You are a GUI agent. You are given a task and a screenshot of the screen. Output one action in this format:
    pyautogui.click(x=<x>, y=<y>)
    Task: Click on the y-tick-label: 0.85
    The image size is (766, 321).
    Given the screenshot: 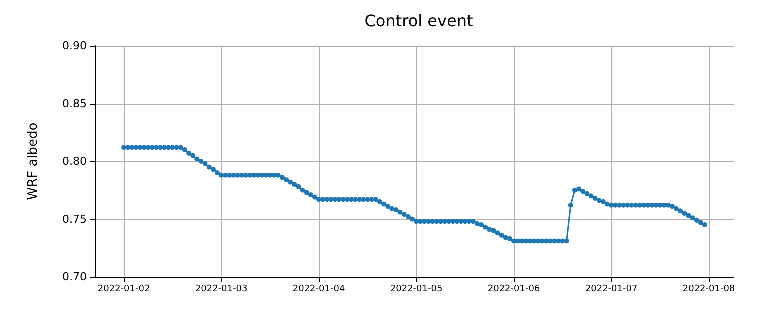 What is the action you would take?
    pyautogui.click(x=74, y=103)
    